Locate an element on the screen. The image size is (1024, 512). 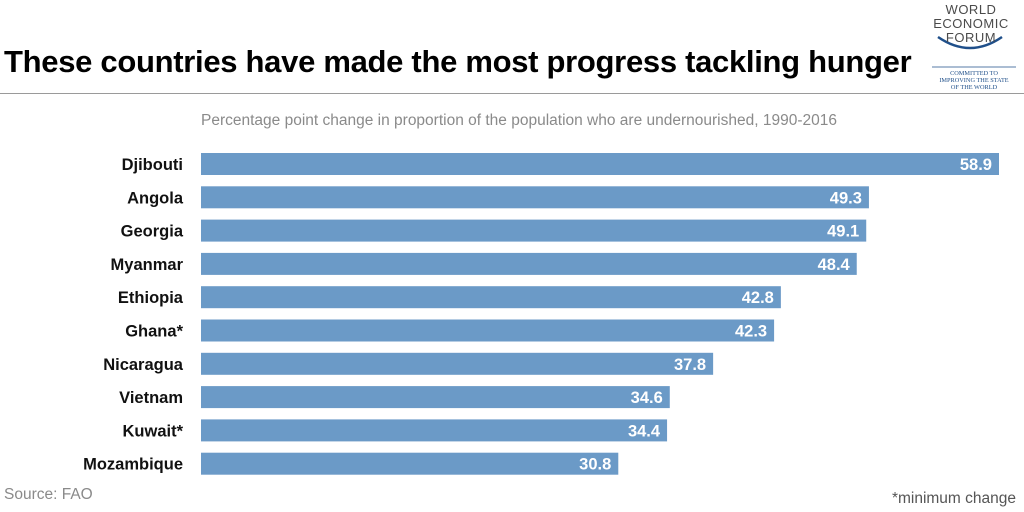
value-label: 49.1 is located at coordinates (843, 232).